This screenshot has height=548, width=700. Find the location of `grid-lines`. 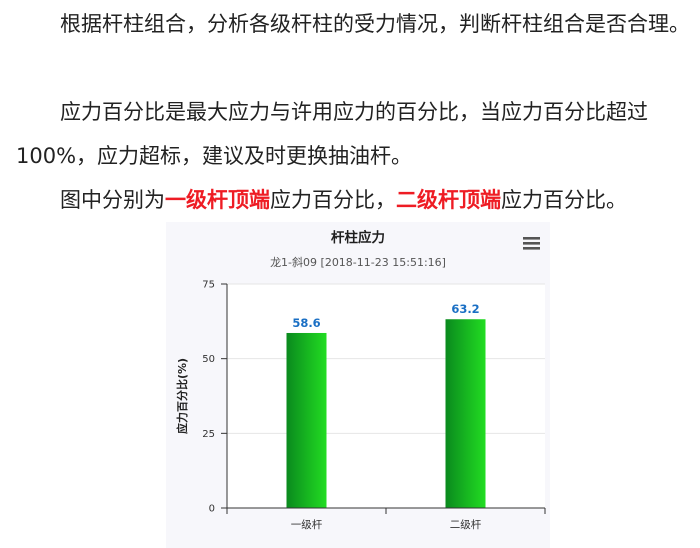

grid-lines is located at coordinates (386, 358).